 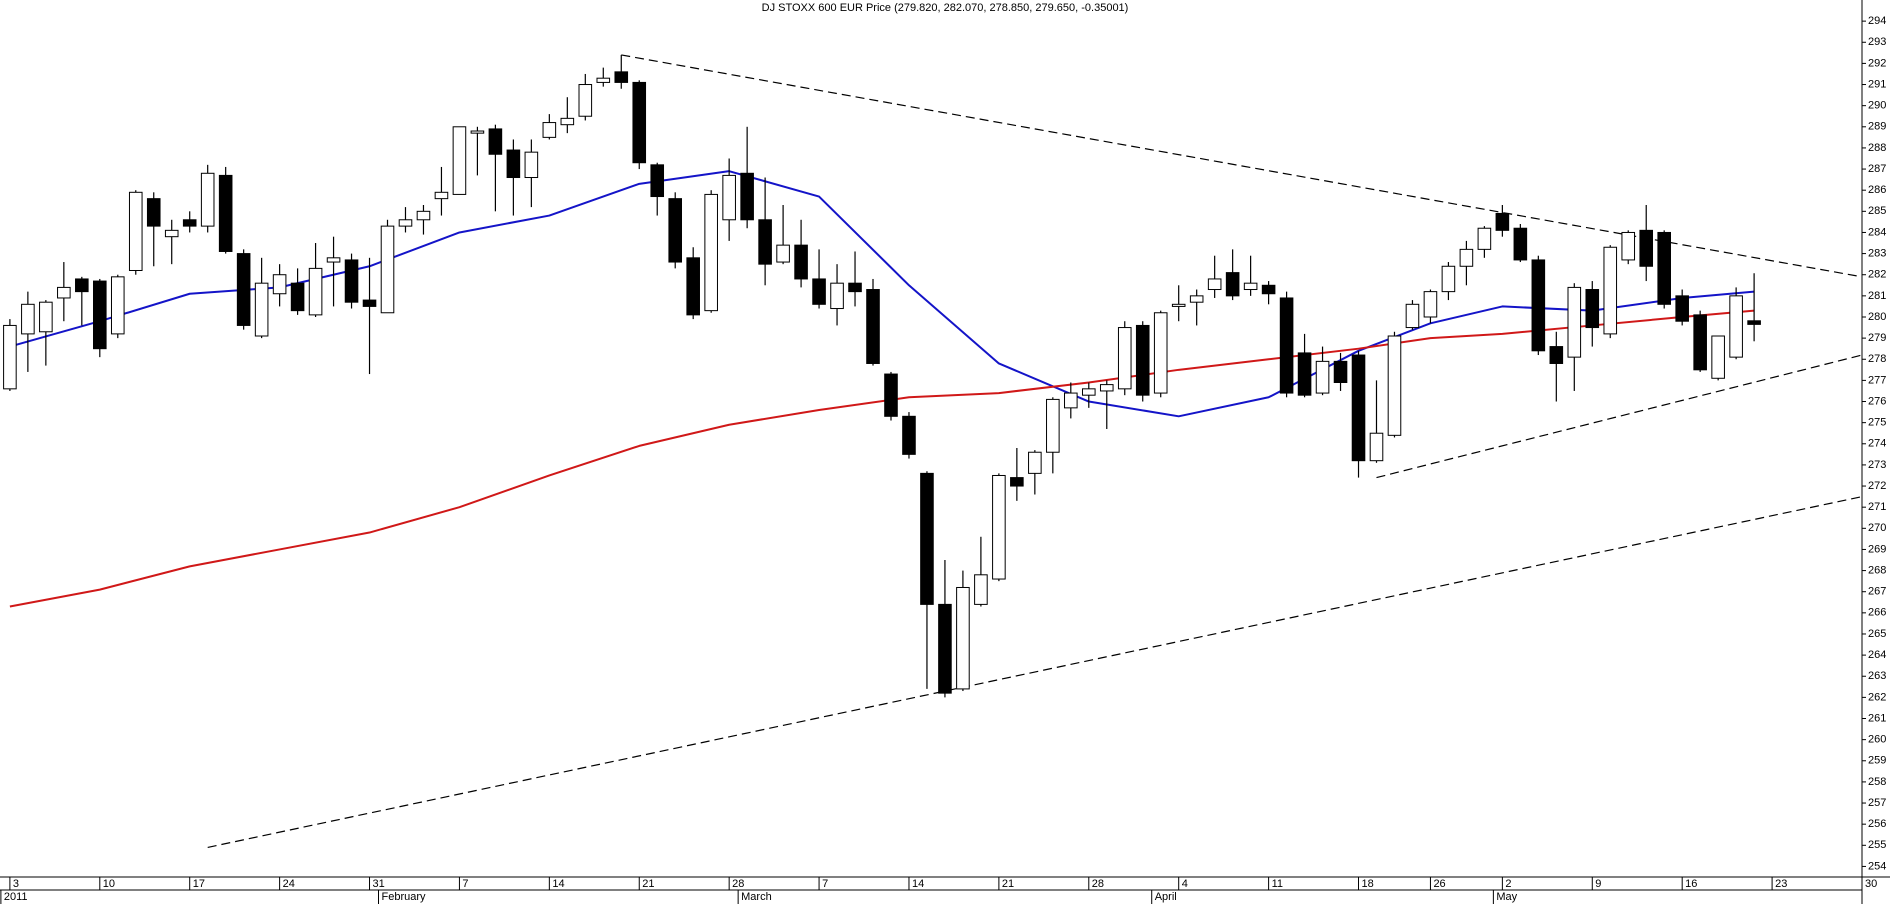 I want to click on x-tick-label: 14, so click(x=918, y=884).